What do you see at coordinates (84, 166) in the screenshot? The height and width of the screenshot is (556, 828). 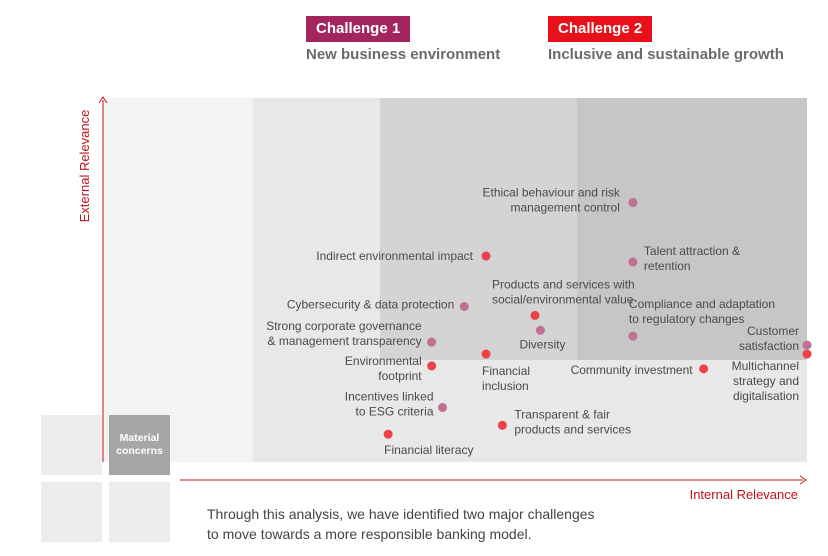 I see `y-axis-label: External Relevance` at bounding box center [84, 166].